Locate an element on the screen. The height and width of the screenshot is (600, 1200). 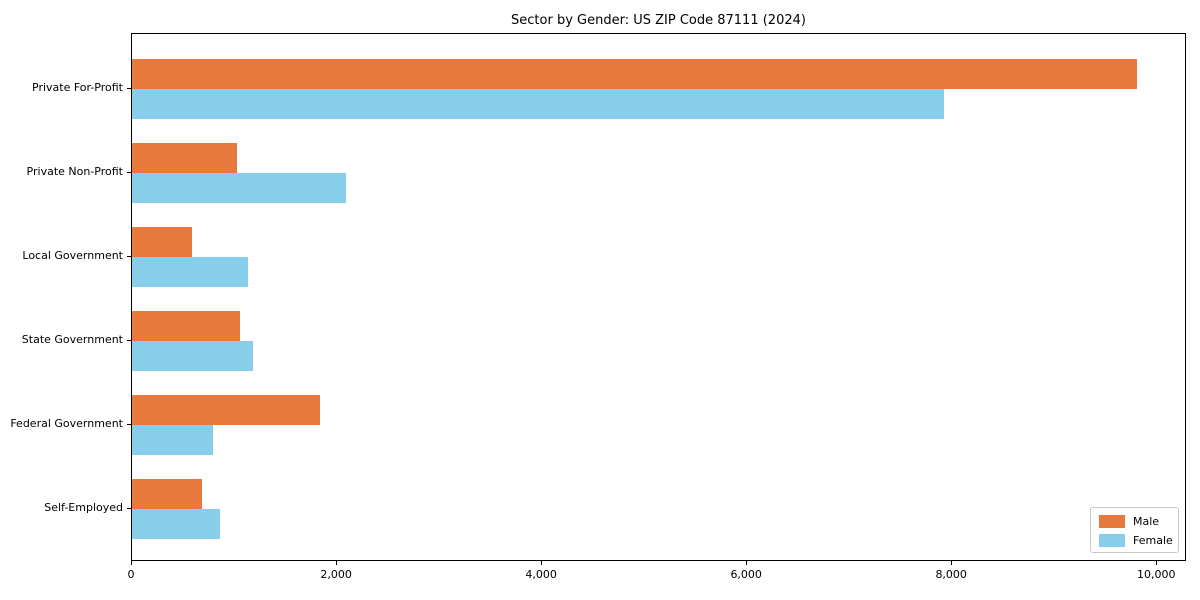
bar-male-private-non-profit is located at coordinates (184, 158).